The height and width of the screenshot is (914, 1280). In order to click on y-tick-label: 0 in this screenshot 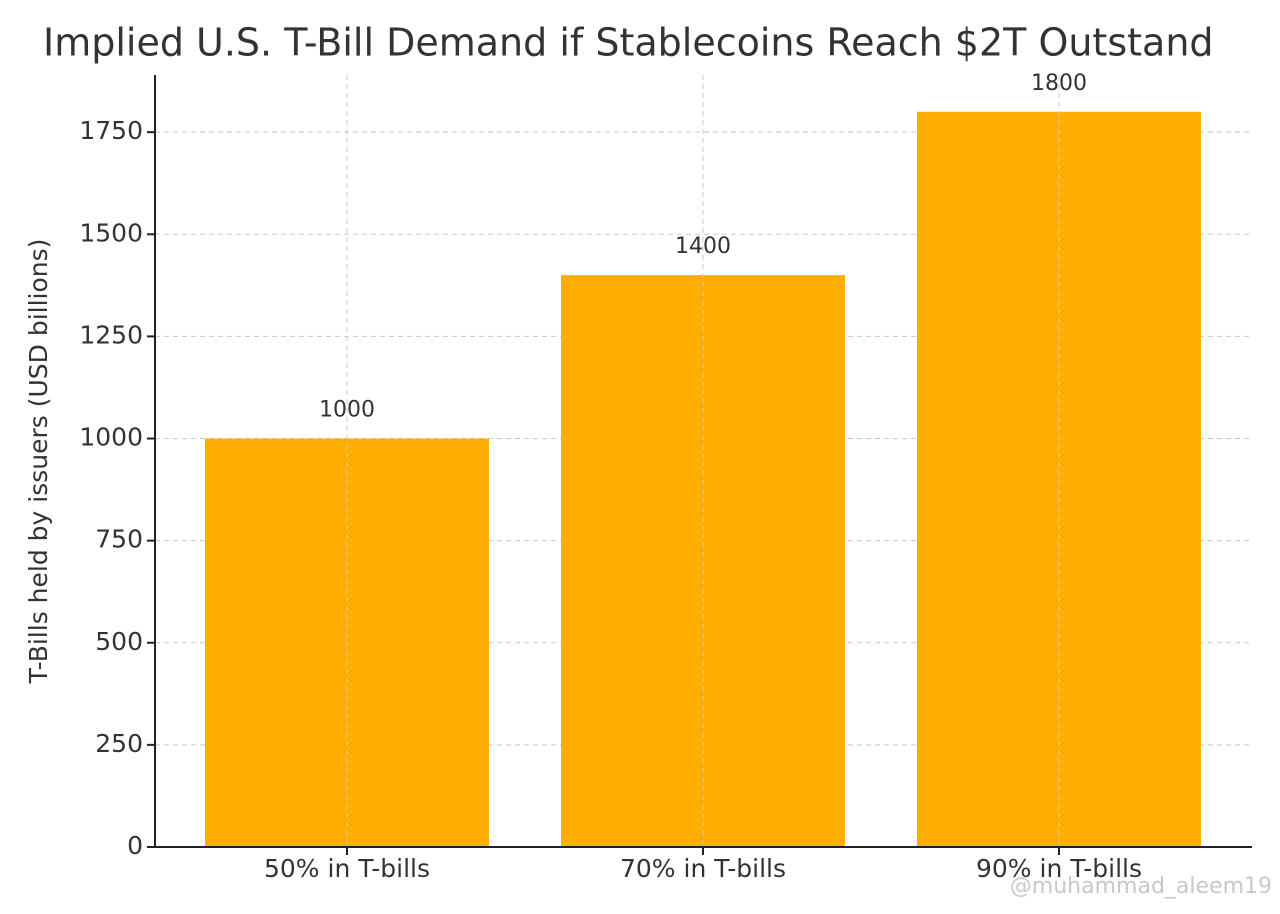, I will do `click(135, 845)`.